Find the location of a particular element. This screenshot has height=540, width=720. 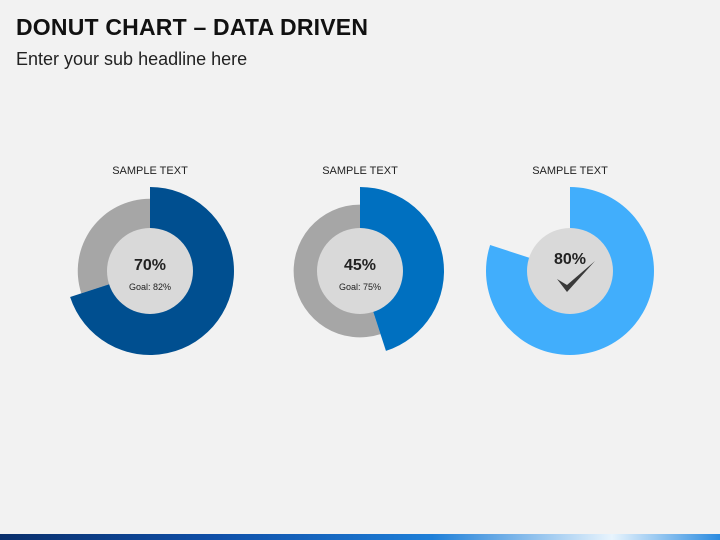

slide-title: DONUT CHART – DATA DRIVEN is located at coordinates (192, 27).